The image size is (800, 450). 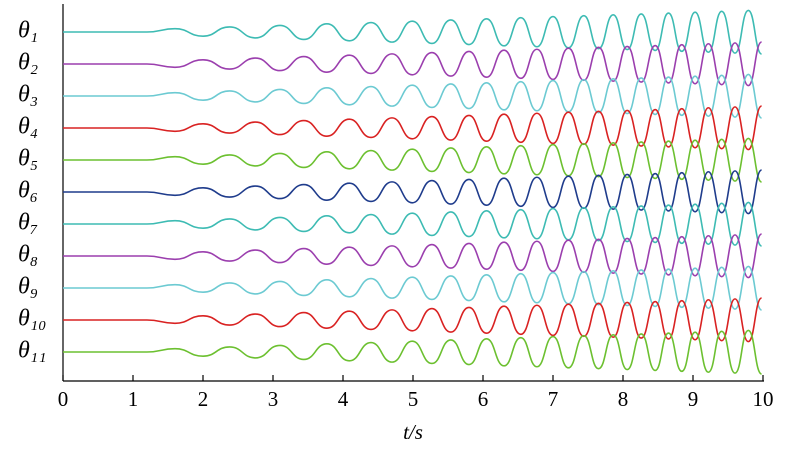 I want to click on series-label: θ₁₀, so click(x=32, y=319).